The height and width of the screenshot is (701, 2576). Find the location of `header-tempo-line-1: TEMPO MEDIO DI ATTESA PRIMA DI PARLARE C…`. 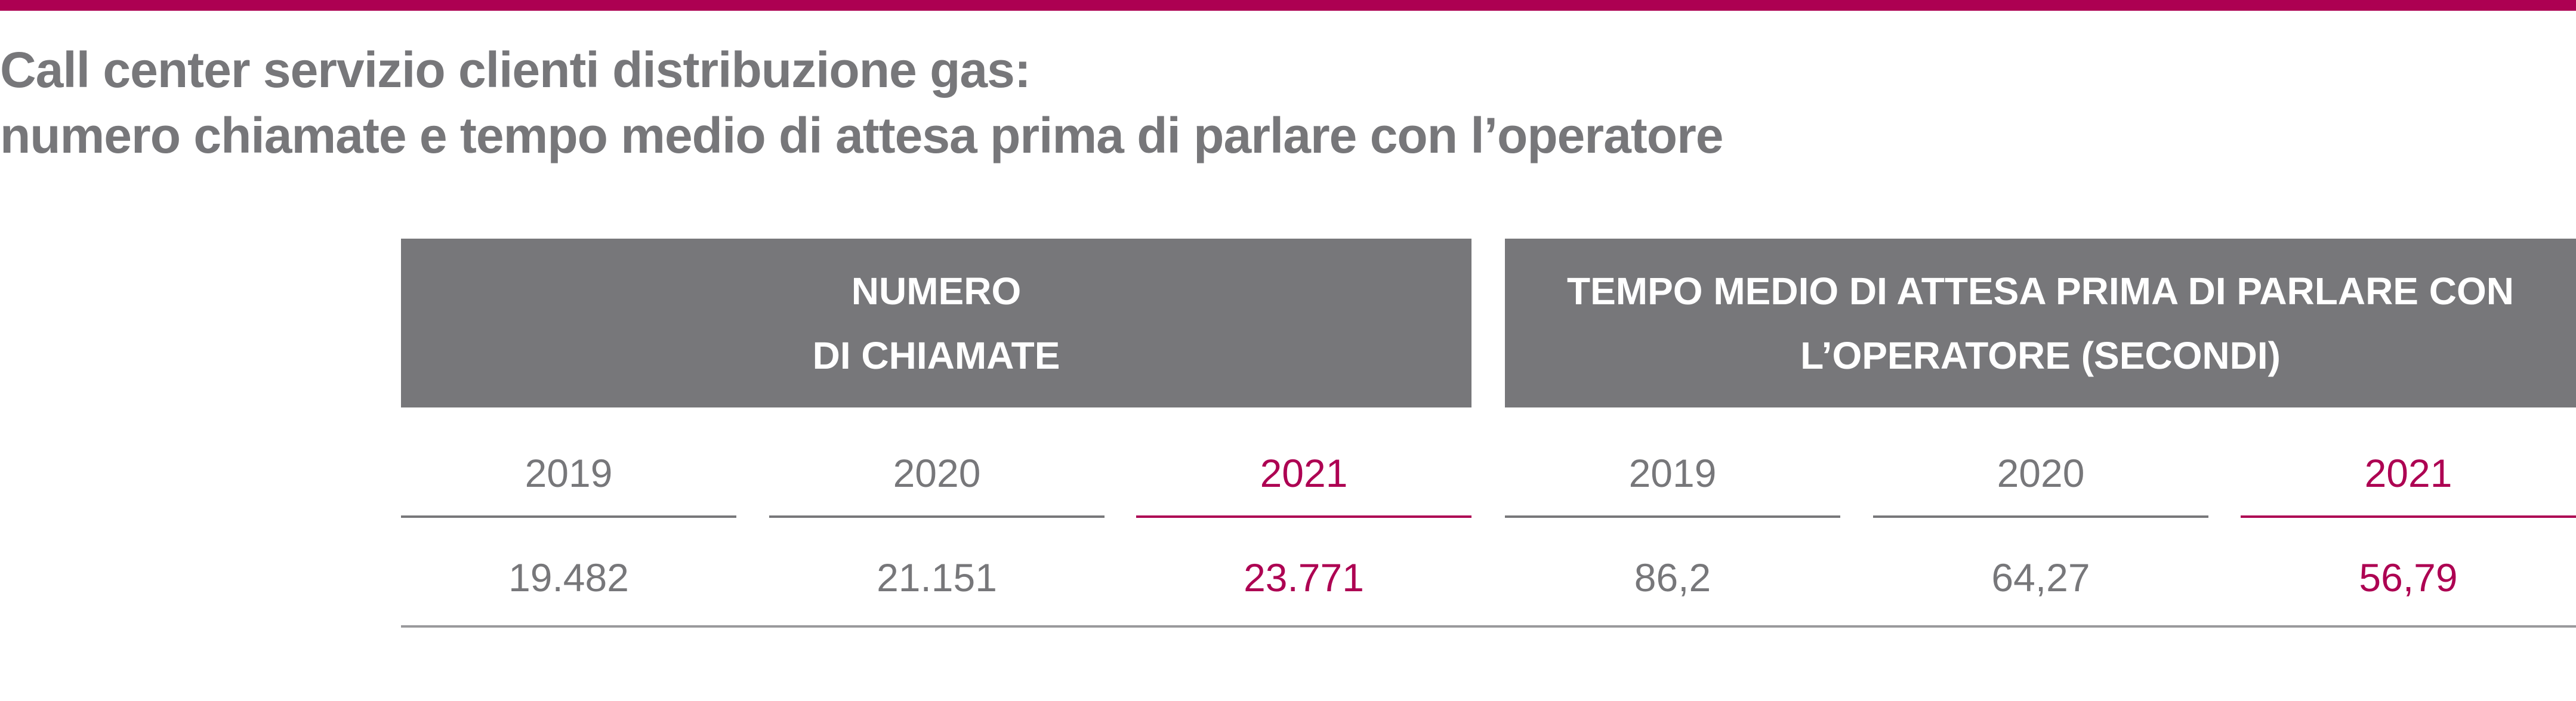

header-tempo-line-1: TEMPO MEDIO DI ATTESA PRIMA DI PARLARE C… is located at coordinates (2040, 291).